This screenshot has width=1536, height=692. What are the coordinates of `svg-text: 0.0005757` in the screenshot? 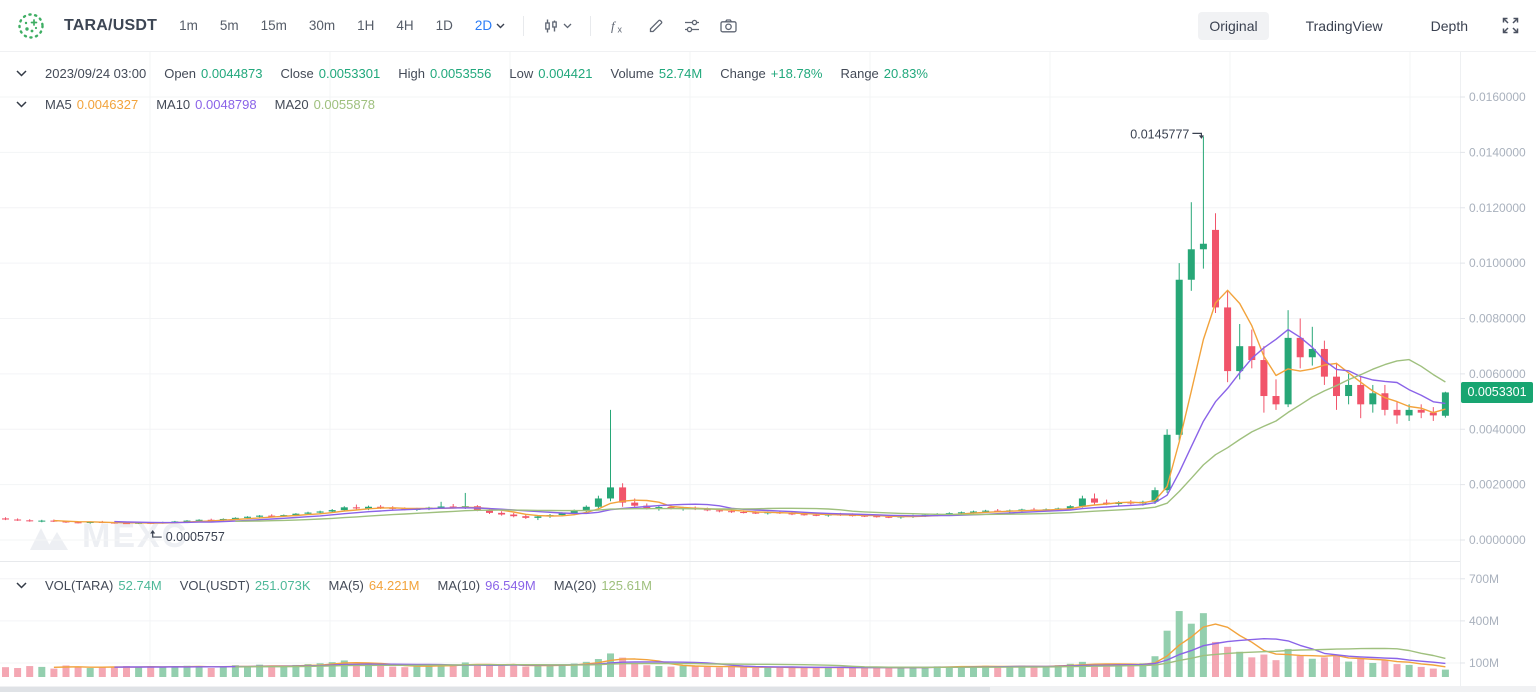 It's located at (195, 537).